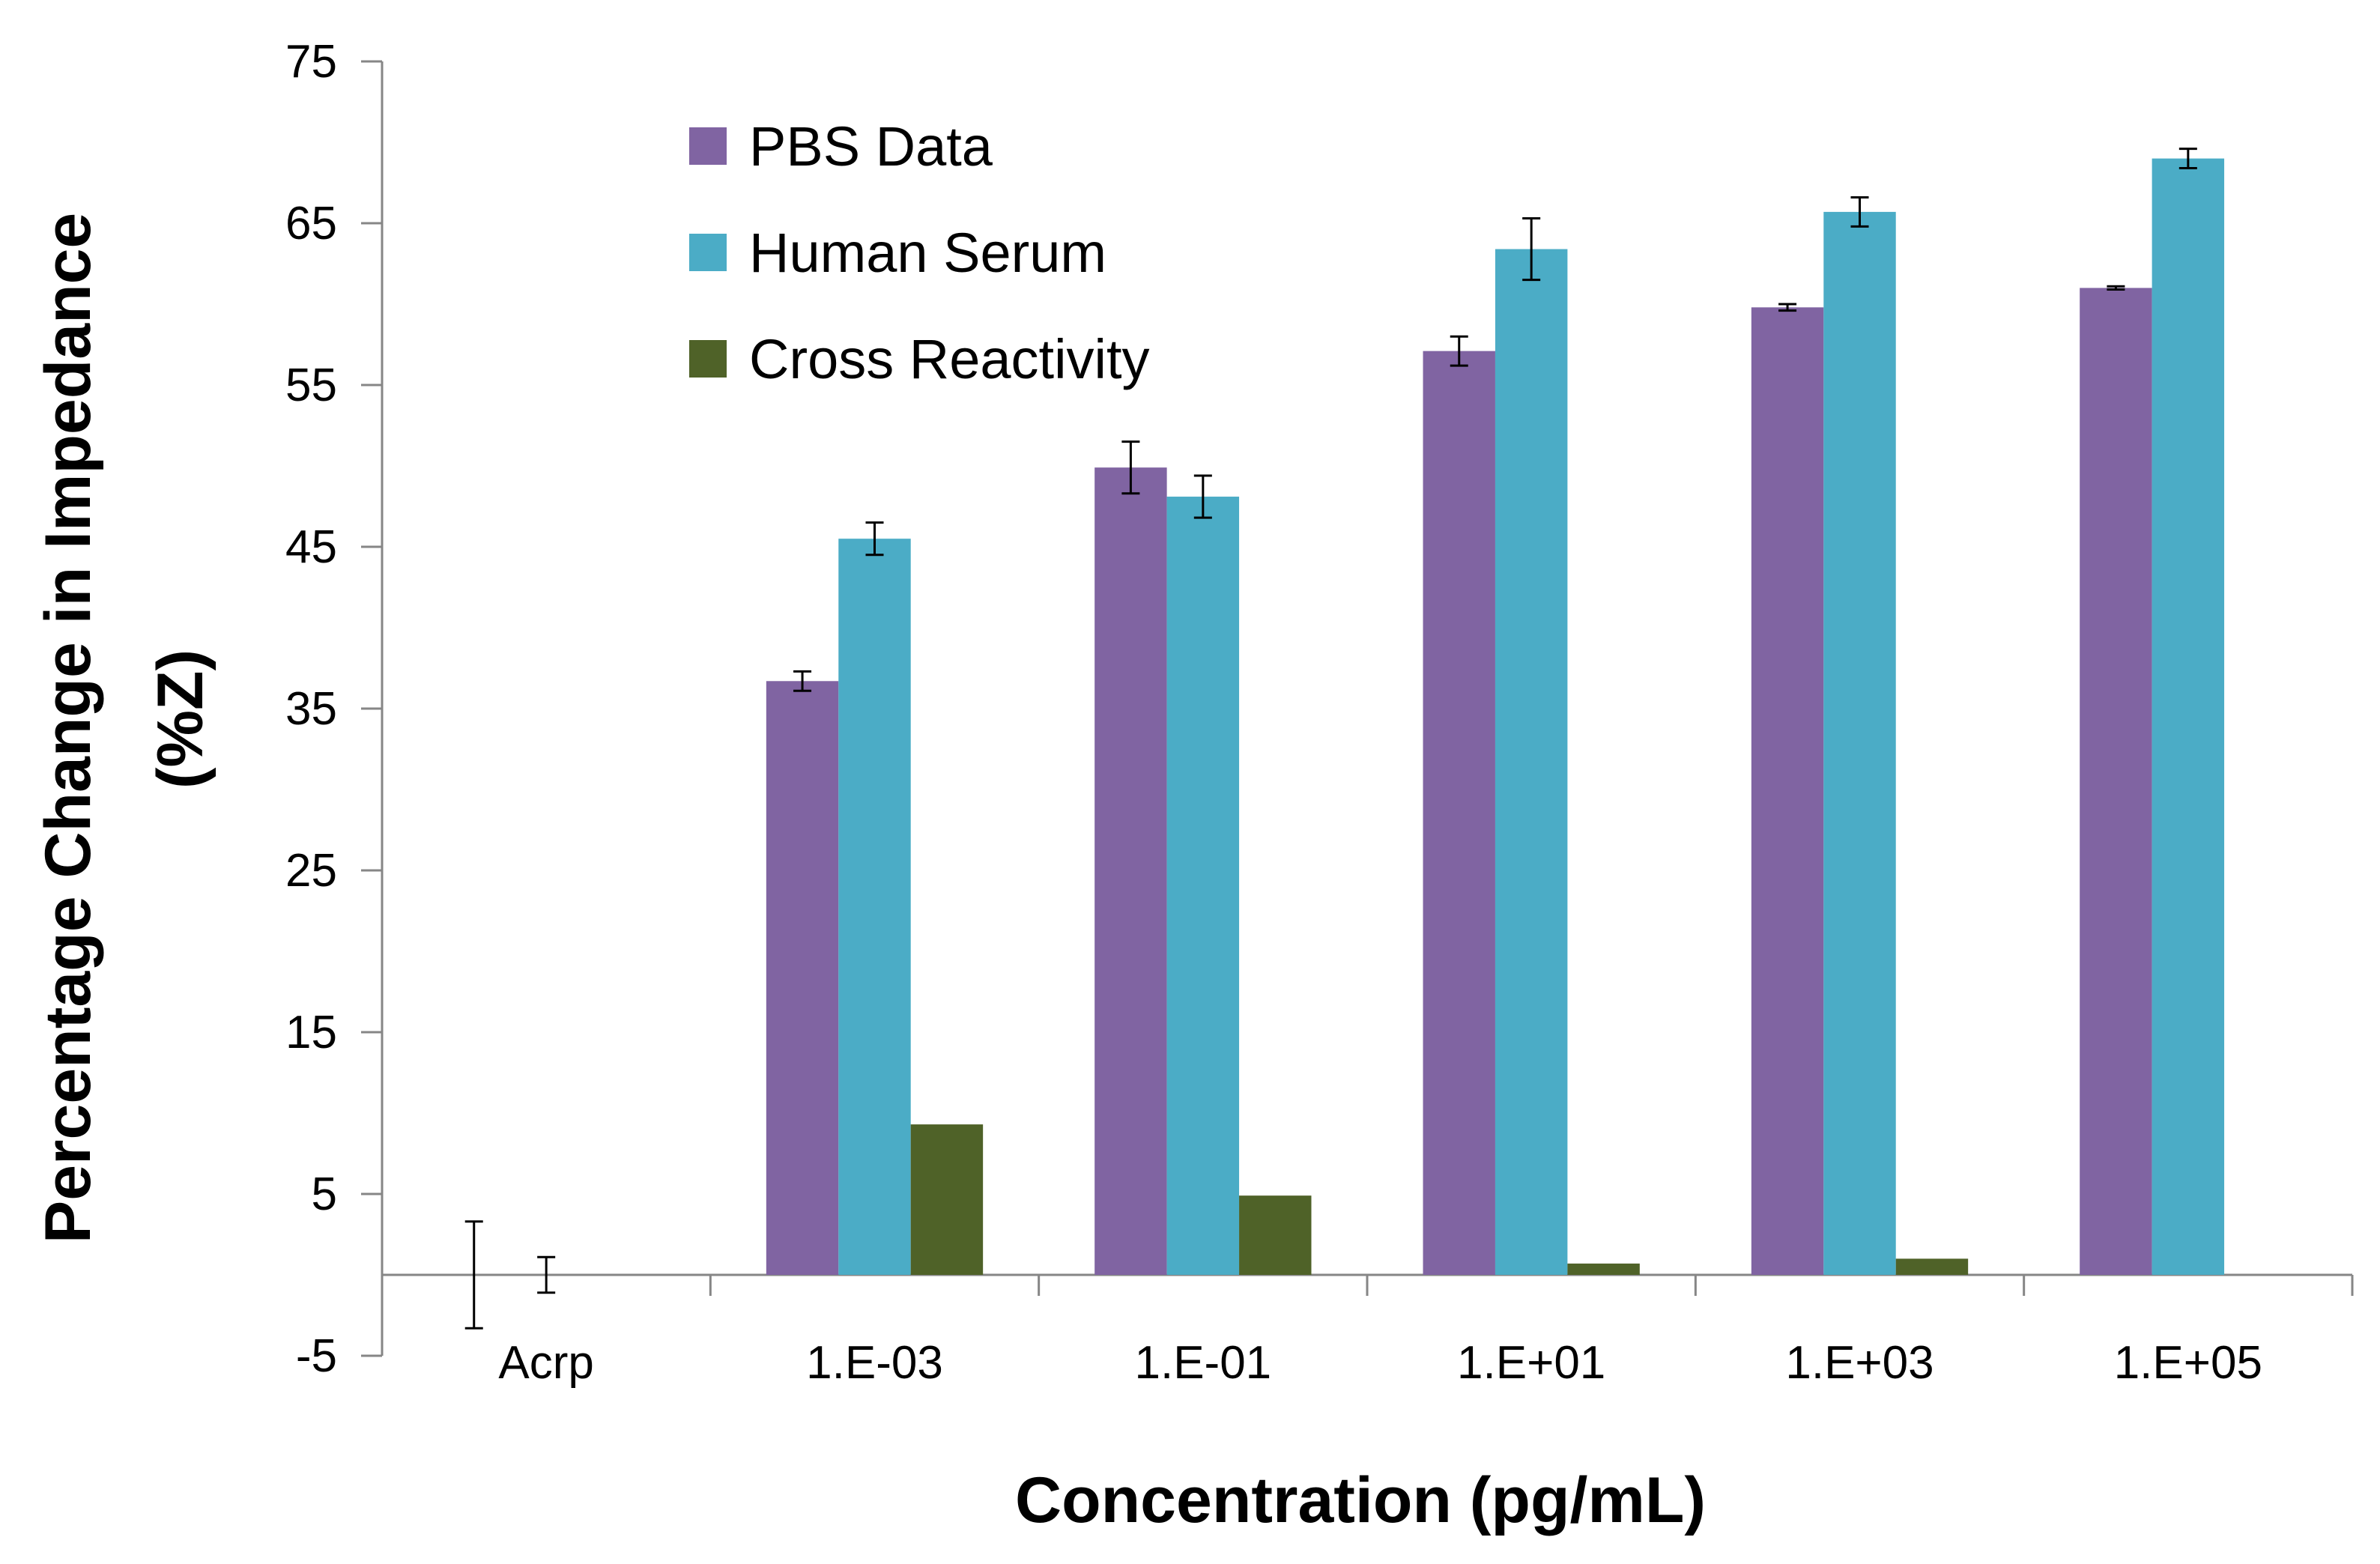 This screenshot has height=1564, width=2380. Describe the element at coordinates (1202, 1363) in the screenshot. I see `x-tick-label: 1.E-01` at that location.